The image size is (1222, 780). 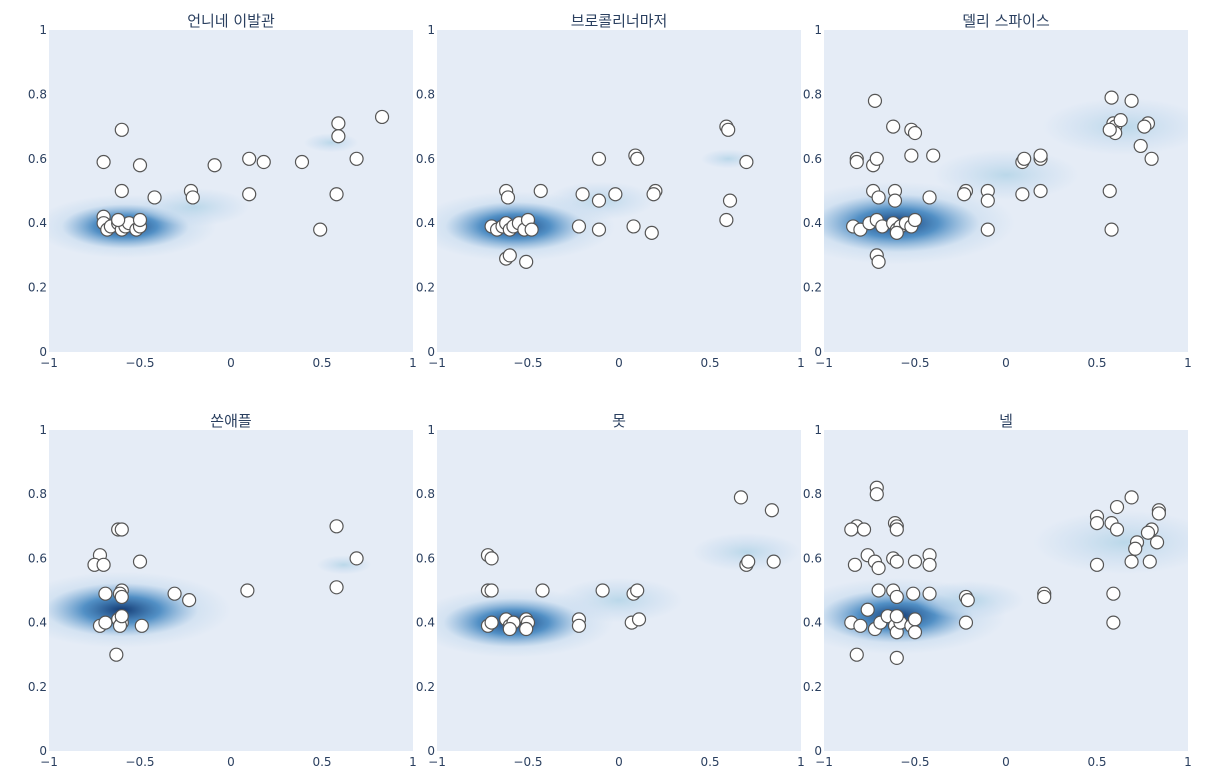 I want to click on subplot-title: 못, so click(x=619, y=421).